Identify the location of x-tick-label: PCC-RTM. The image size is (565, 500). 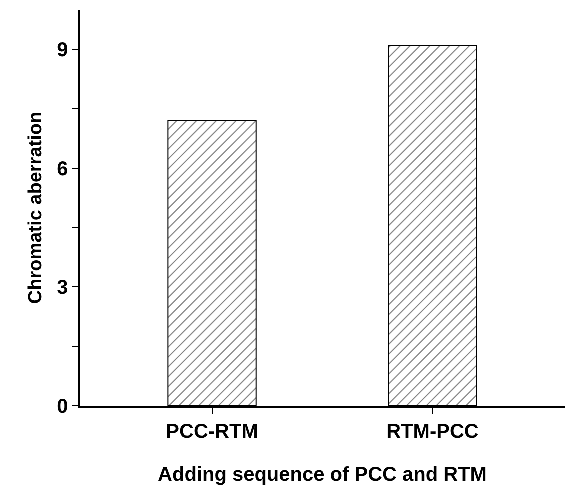
(212, 431).